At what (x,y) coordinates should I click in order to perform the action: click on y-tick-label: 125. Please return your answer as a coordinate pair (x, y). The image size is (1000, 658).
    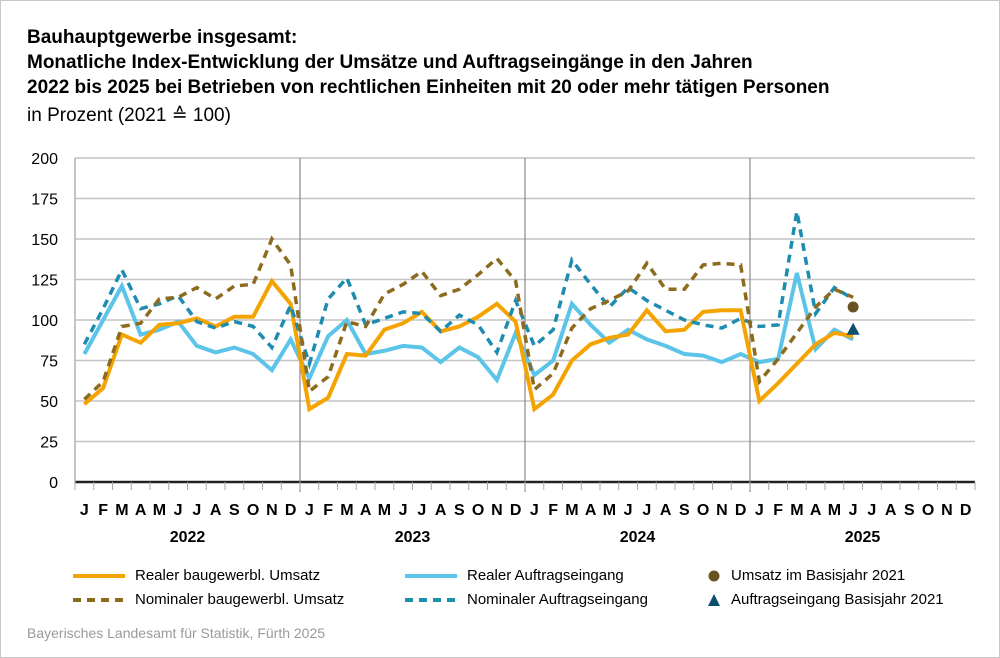
    Looking at the image, I should click on (44, 281).